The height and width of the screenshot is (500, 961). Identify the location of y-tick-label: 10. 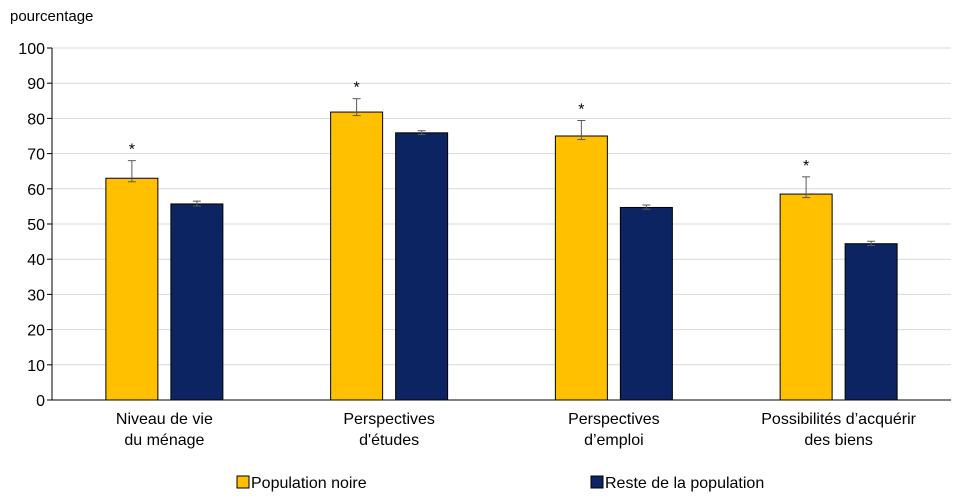
(36, 366).